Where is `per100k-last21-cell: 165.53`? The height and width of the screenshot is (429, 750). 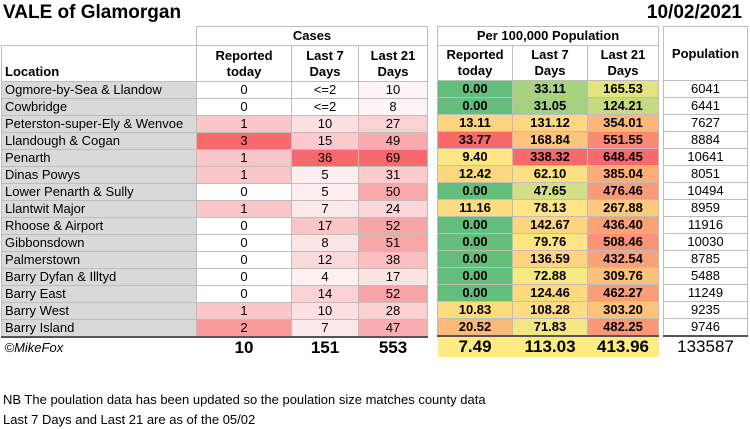
per100k-last21-cell: 165.53 is located at coordinates (623, 89).